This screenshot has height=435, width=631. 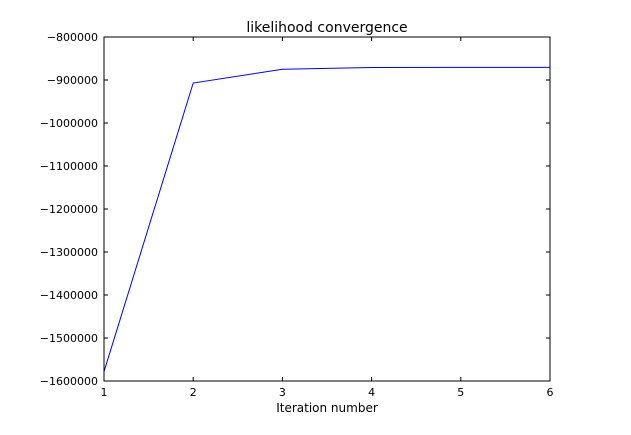 I want to click on x-tick-label: 5, so click(x=460, y=392).